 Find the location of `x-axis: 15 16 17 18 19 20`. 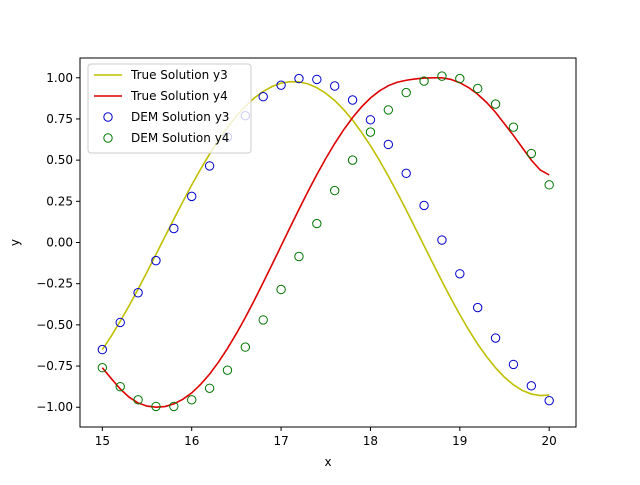

x-axis: 15 16 17 18 19 20 is located at coordinates (326, 437).